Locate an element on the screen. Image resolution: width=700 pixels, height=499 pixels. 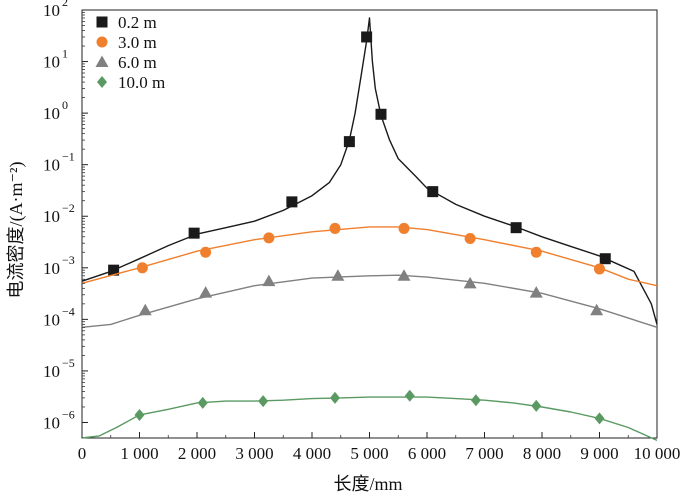
y-tick-exponent: −5 is located at coordinates (68, 363).